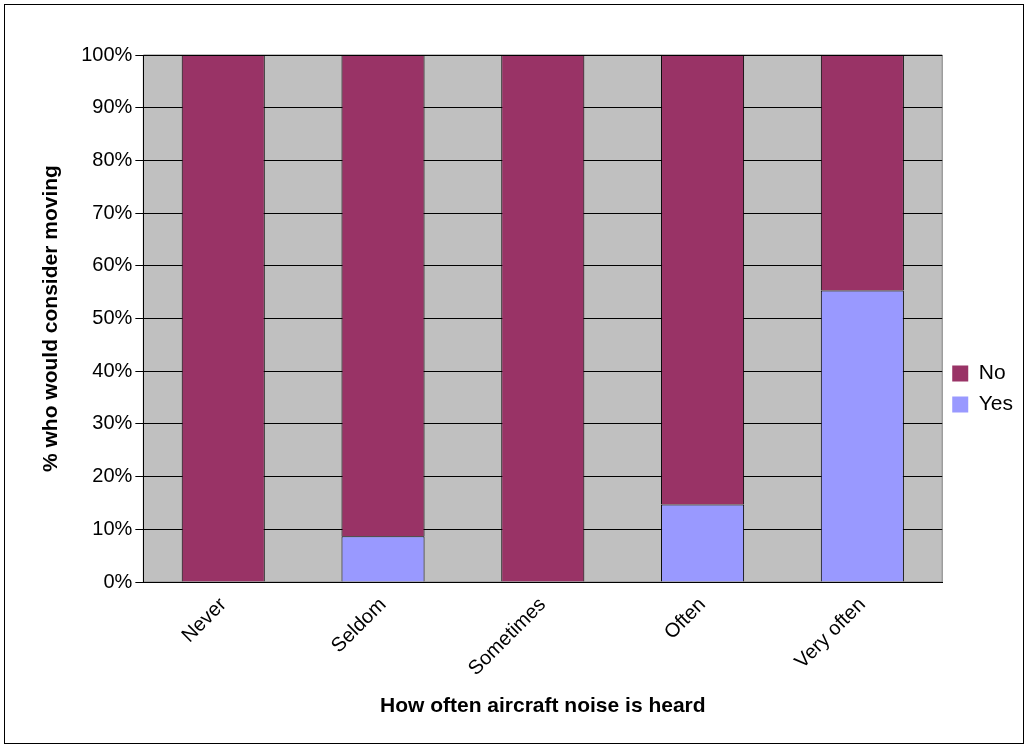 The width and height of the screenshot is (1030, 751). I want to click on y-tick-label: 100%, so click(107, 53).